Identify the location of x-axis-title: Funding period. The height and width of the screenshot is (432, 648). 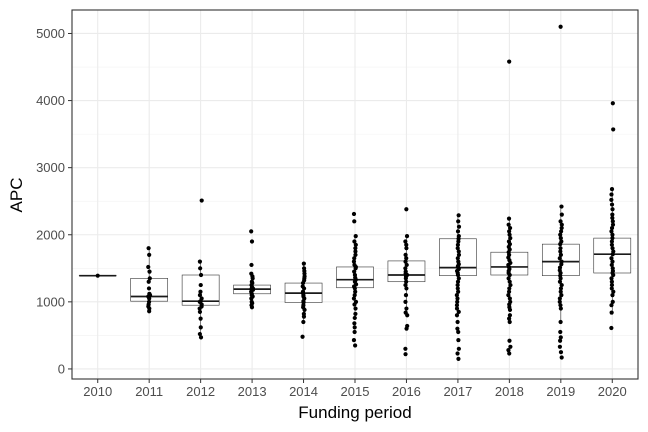
(354, 412).